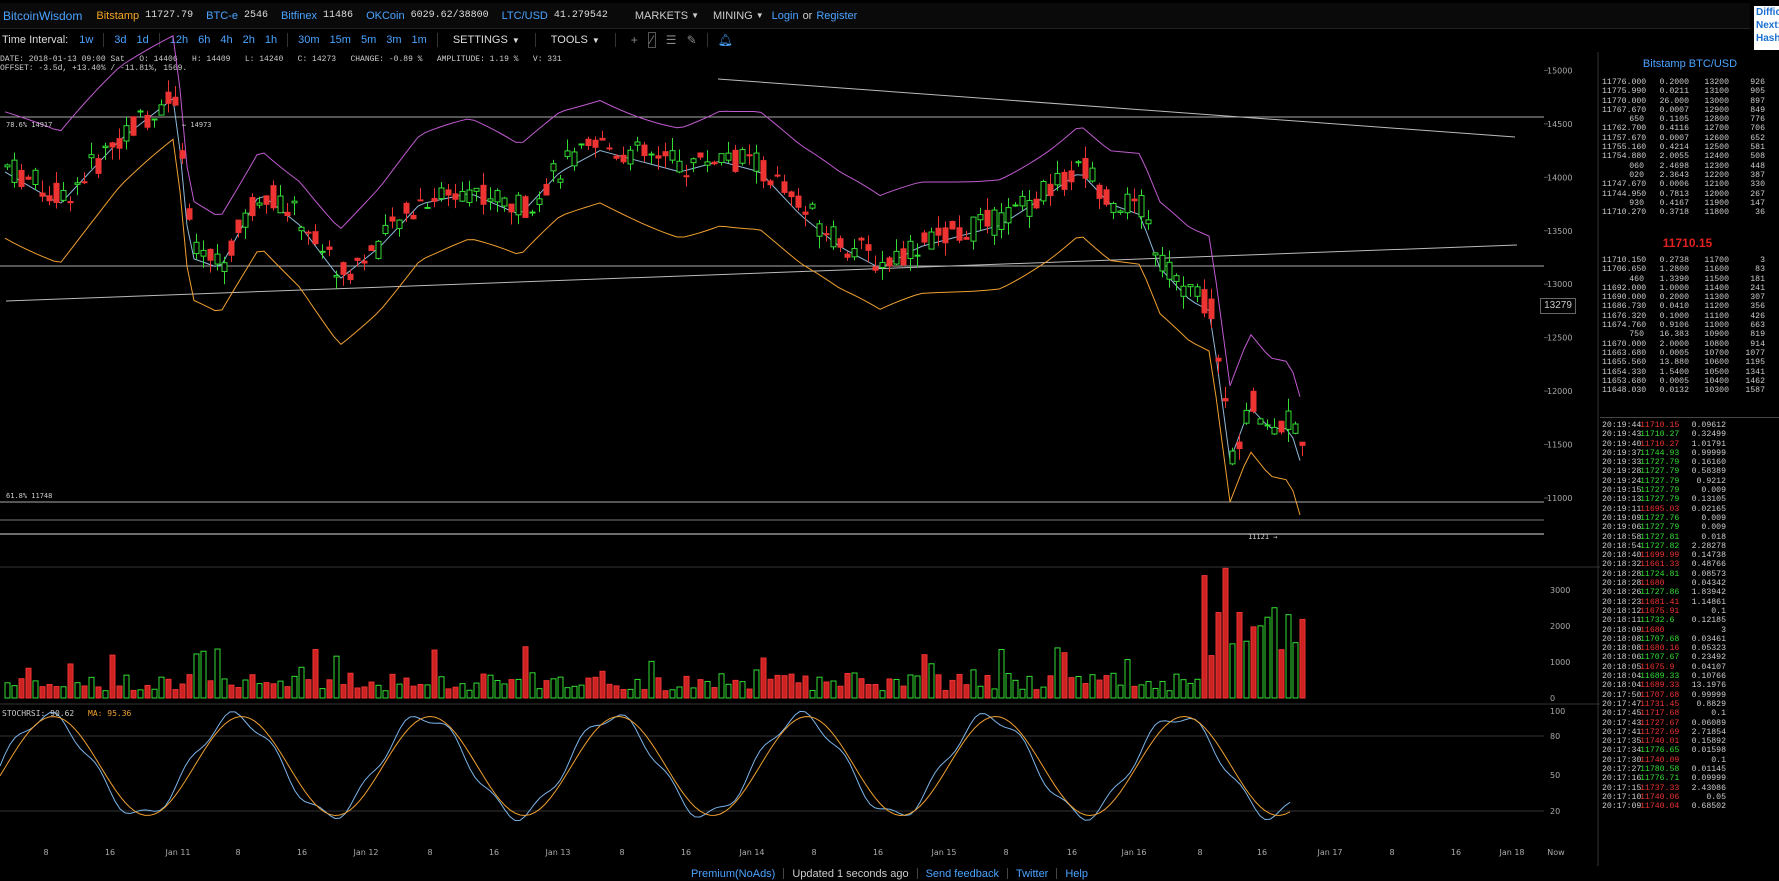  Describe the element at coordinates (634, 40) in the screenshot. I see `crosshair-icon: +` at that location.